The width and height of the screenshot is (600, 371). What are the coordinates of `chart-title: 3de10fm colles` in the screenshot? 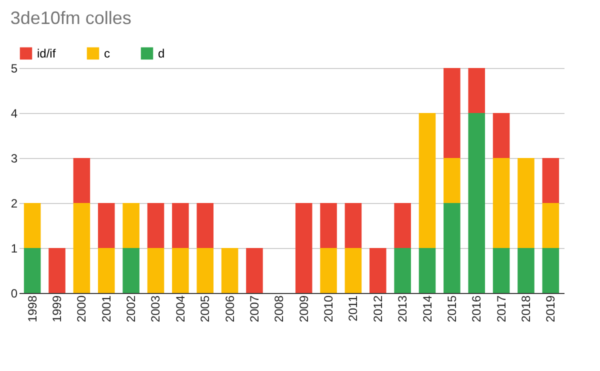 It's located at (71, 18).